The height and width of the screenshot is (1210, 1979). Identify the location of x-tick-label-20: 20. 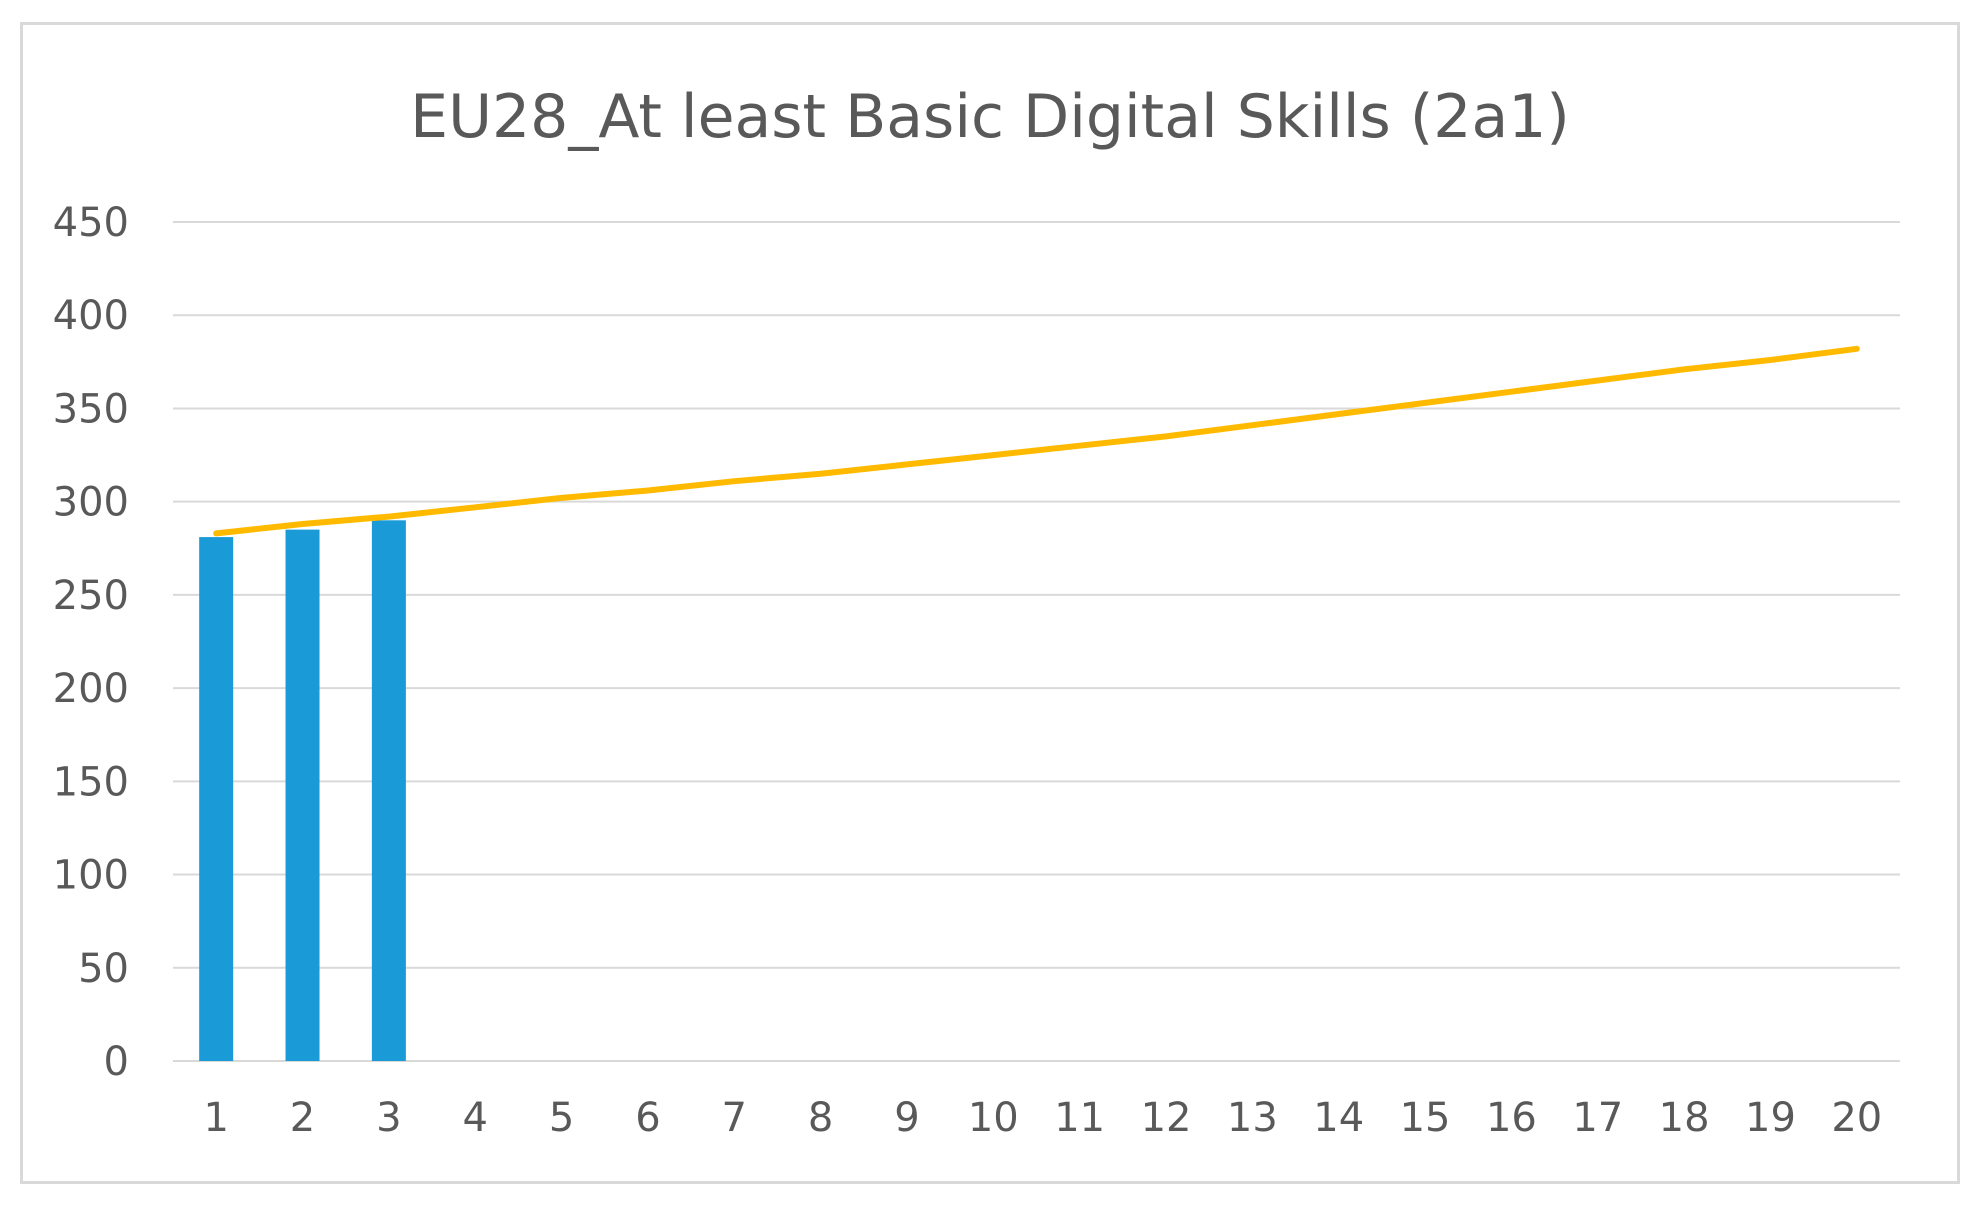
(1856, 1118).